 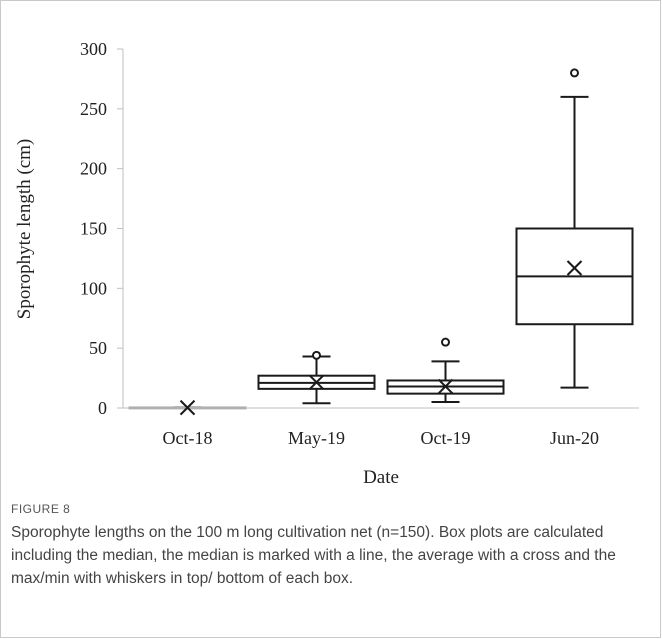 I want to click on y-tick-label: 300, so click(x=93, y=49).